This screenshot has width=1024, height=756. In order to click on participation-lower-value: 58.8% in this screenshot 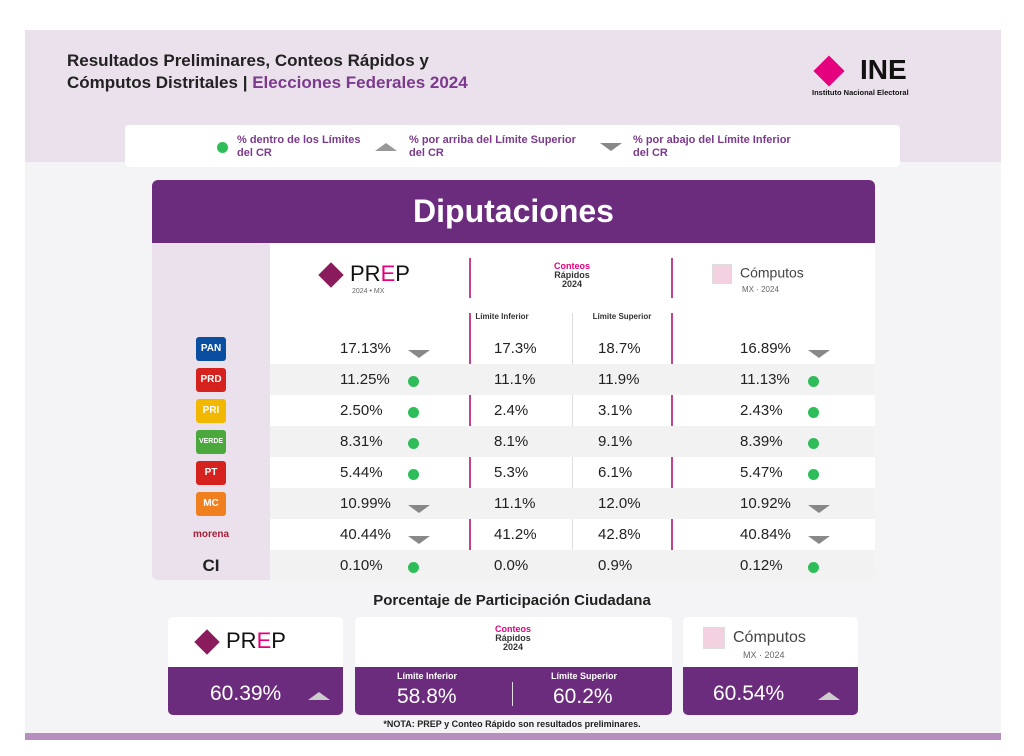, I will do `click(427, 696)`.